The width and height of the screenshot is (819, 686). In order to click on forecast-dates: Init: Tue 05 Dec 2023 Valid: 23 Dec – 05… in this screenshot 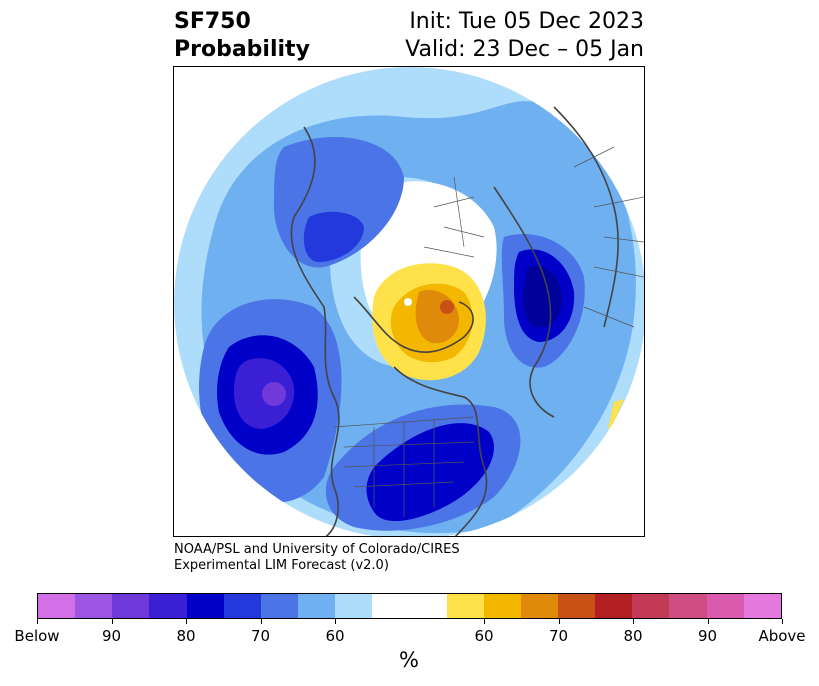, I will do `click(524, 36)`.